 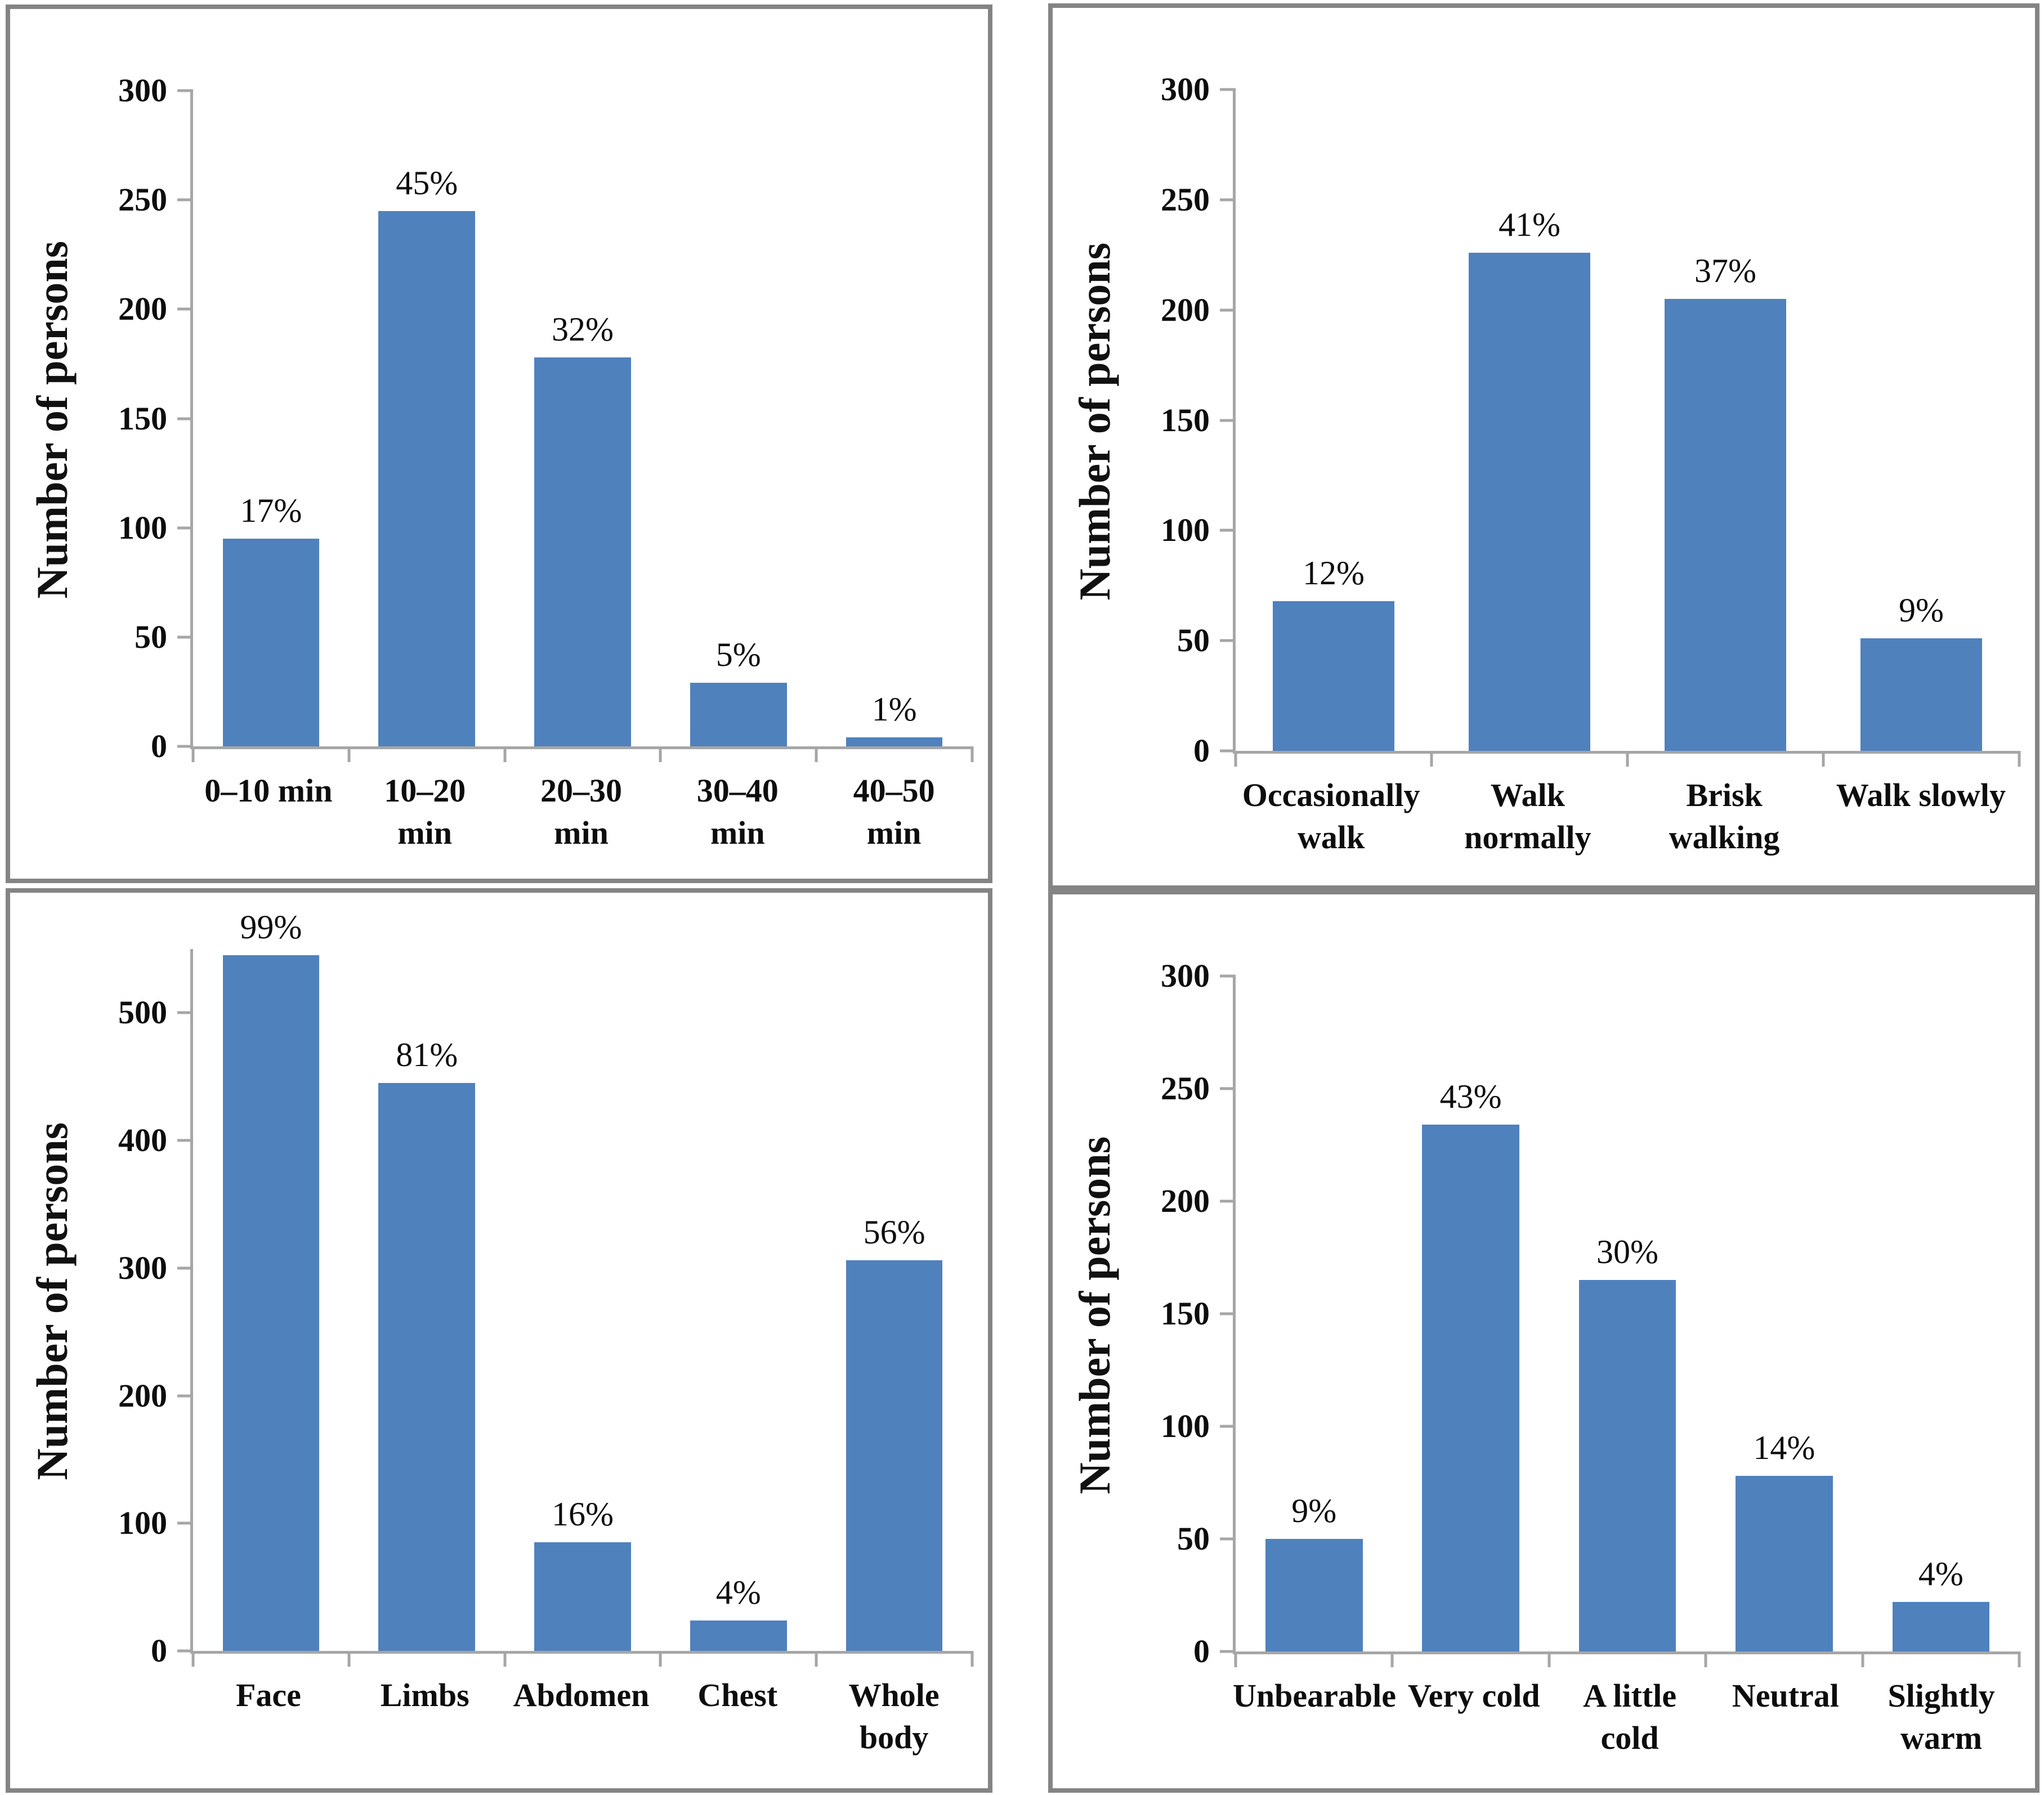 I want to click on x-category-label: Face, so click(x=268, y=1695).